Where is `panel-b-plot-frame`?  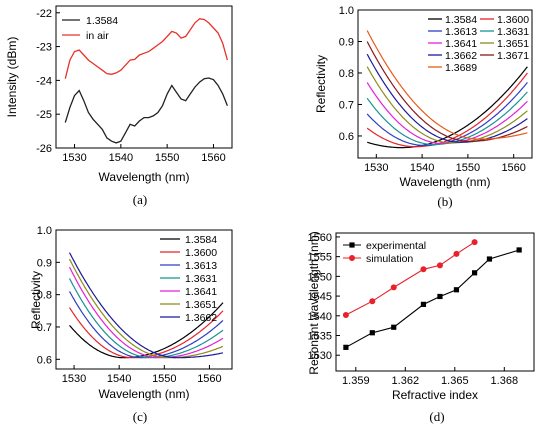 panel-b-plot-frame is located at coordinates (445, 84).